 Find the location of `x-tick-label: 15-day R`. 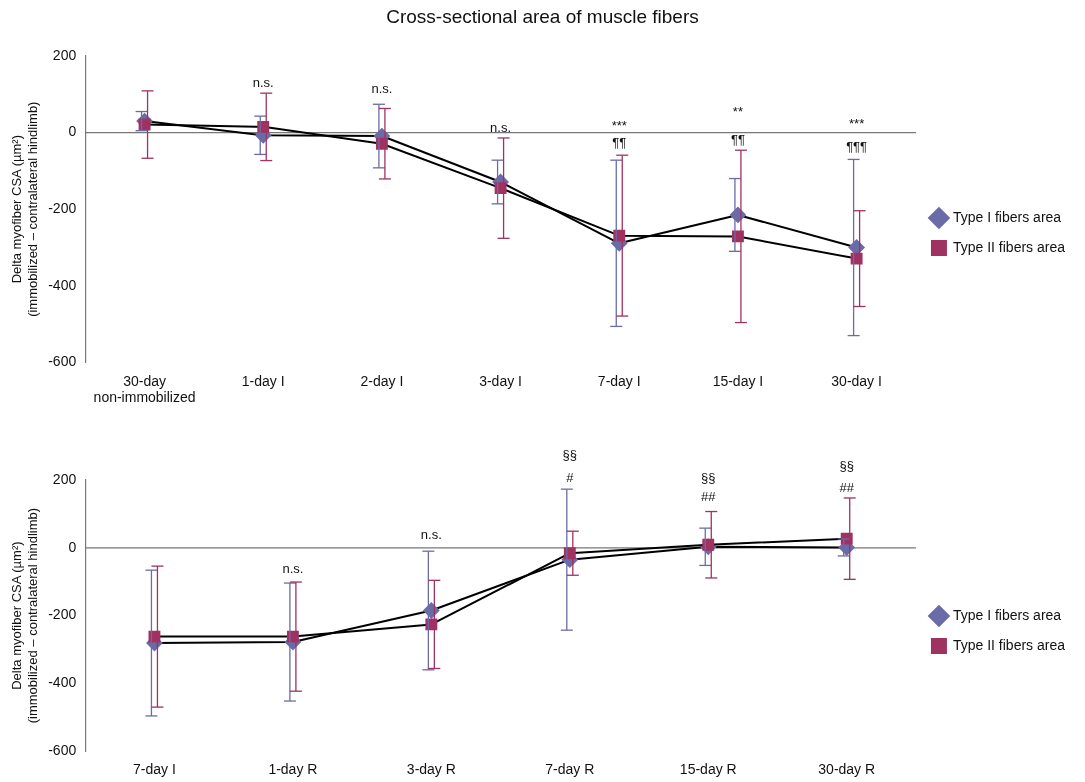

x-tick-label: 15-day R is located at coordinates (708, 769).